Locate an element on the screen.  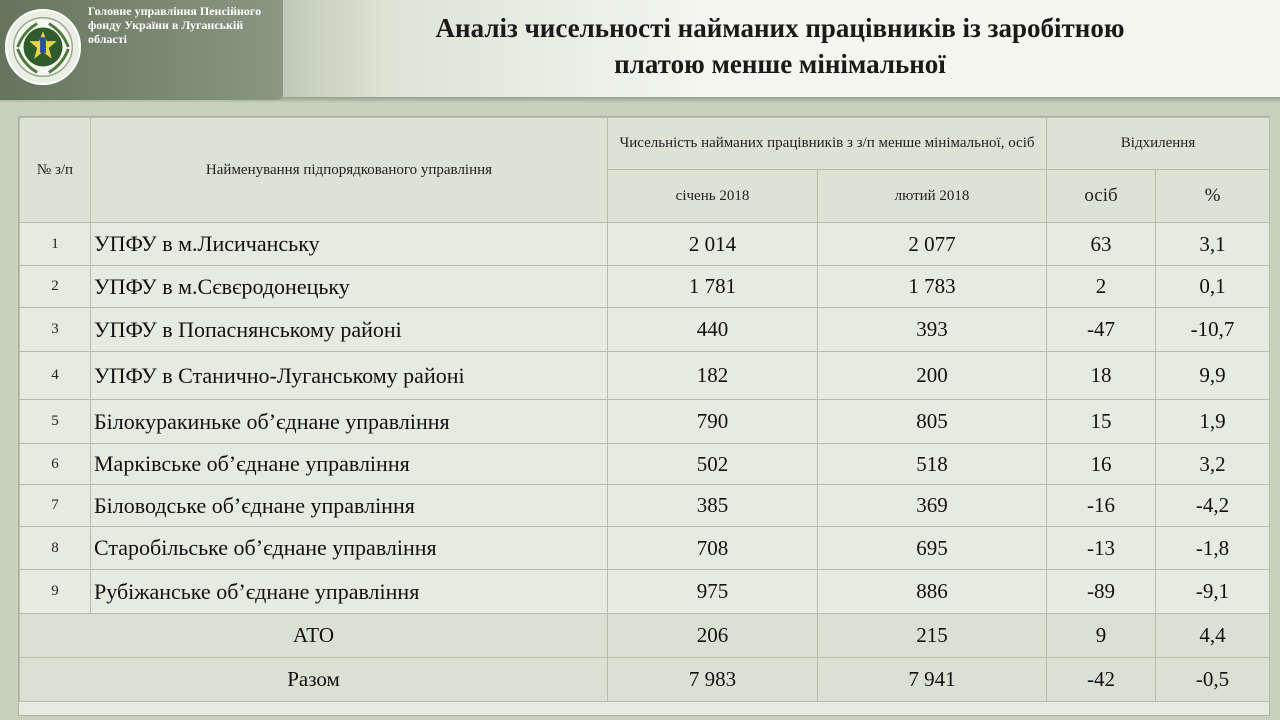
ato-pct: 4,4 is located at coordinates (1213, 635).